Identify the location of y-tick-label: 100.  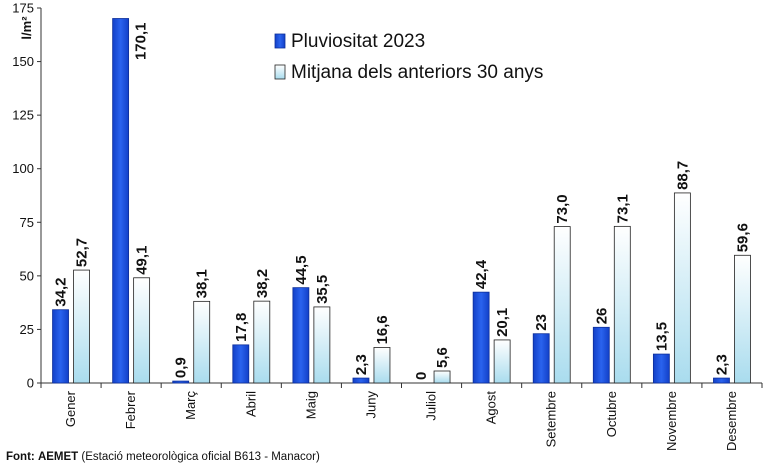
(23, 168).